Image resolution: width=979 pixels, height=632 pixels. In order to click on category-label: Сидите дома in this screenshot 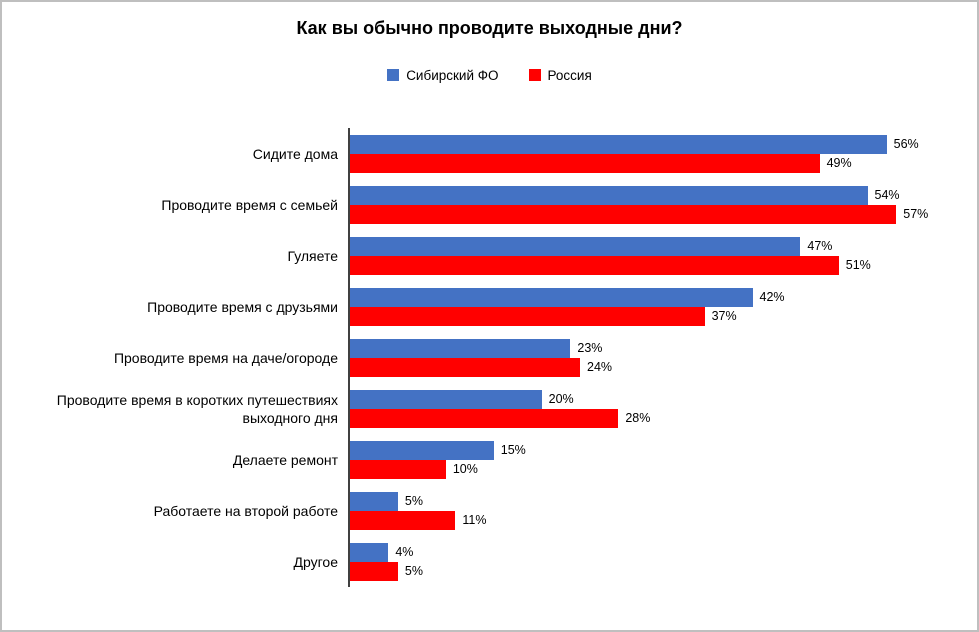, I will do `click(295, 153)`.